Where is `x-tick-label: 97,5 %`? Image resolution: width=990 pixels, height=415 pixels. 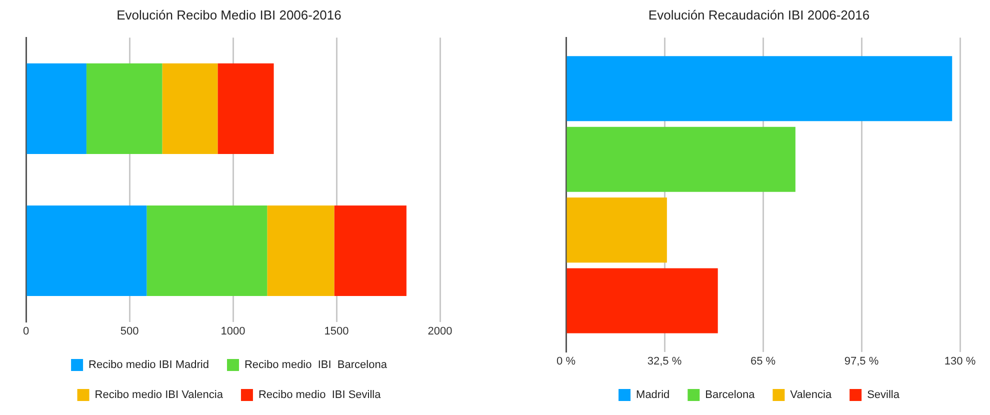
x-tick-label: 97,5 % is located at coordinates (861, 361).